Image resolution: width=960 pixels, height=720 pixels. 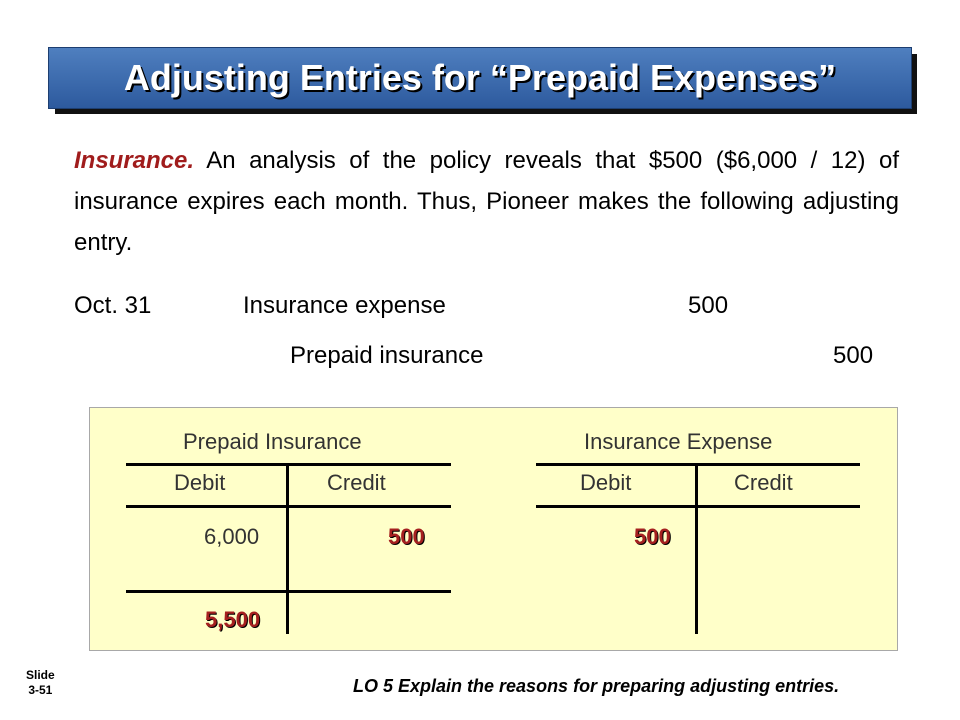 I want to click on title-bar: Adjusting Entries for “Prepaid Expenses”, so click(x=480, y=78).